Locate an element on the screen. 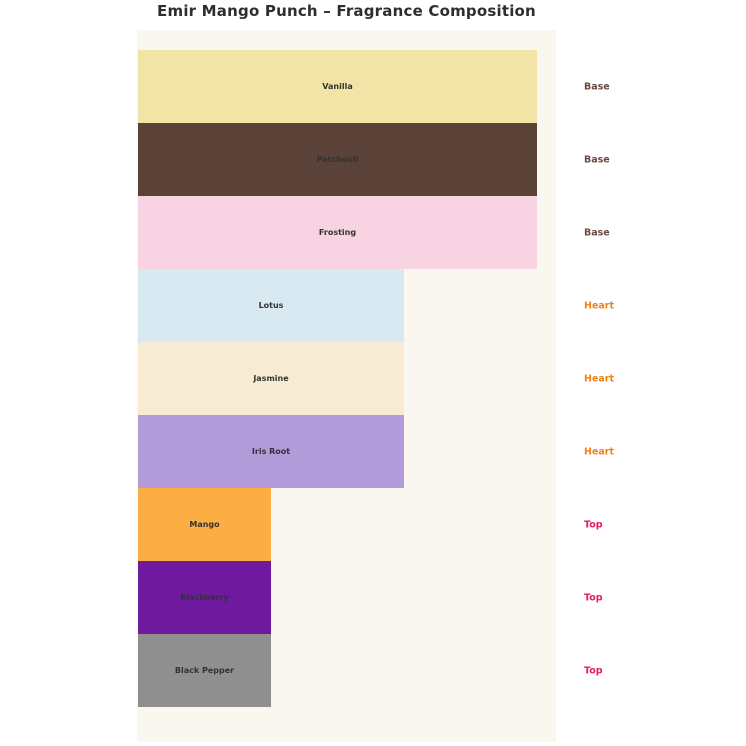 The image size is (746, 746). stage-label-iris-root: Heart is located at coordinates (599, 451).